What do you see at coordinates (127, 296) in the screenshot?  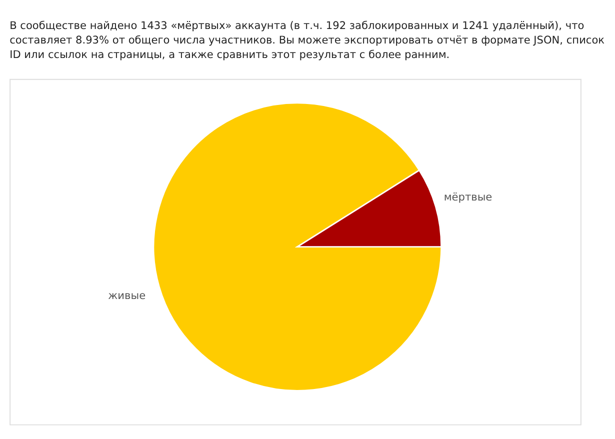 I see `slice-label: живые` at bounding box center [127, 296].